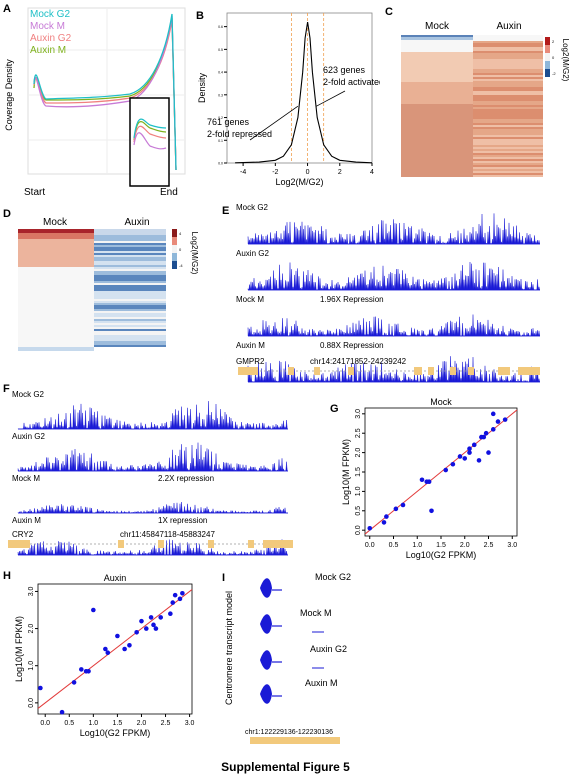 This screenshot has width=571, height=784. I want to click on y-tick-label-3: 3.0, so click(31, 591).